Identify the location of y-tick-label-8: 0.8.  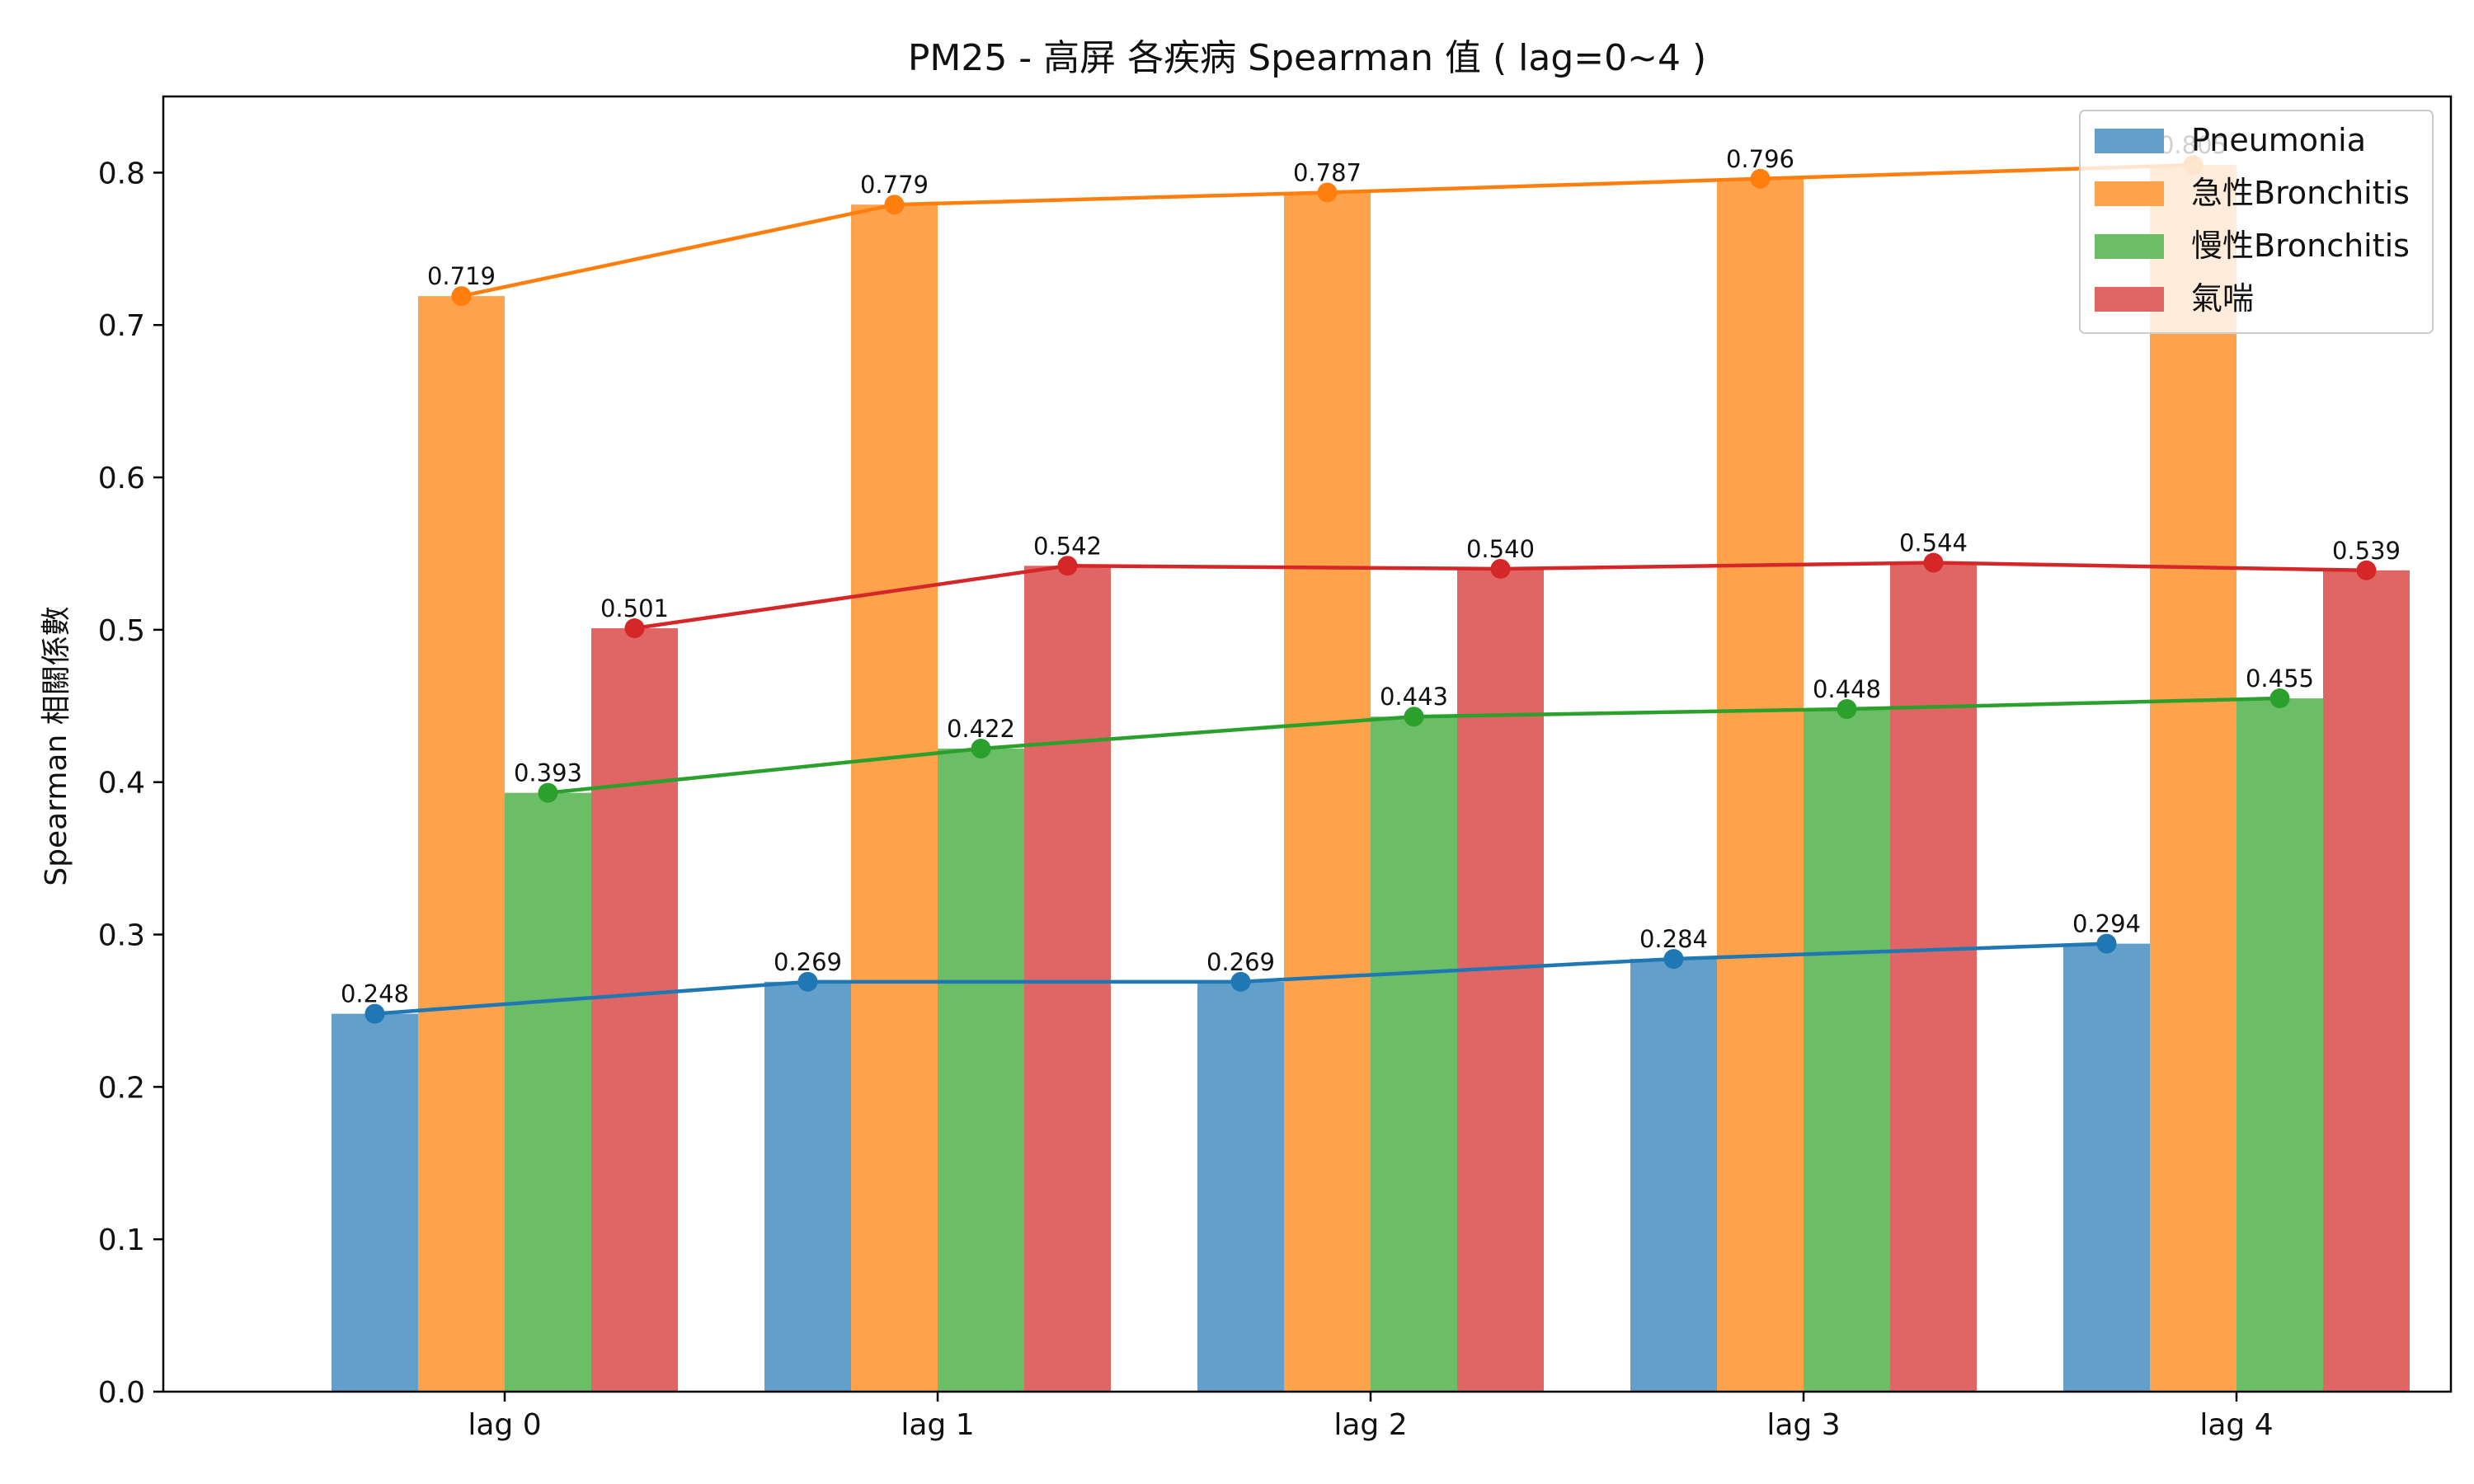
(121, 173).